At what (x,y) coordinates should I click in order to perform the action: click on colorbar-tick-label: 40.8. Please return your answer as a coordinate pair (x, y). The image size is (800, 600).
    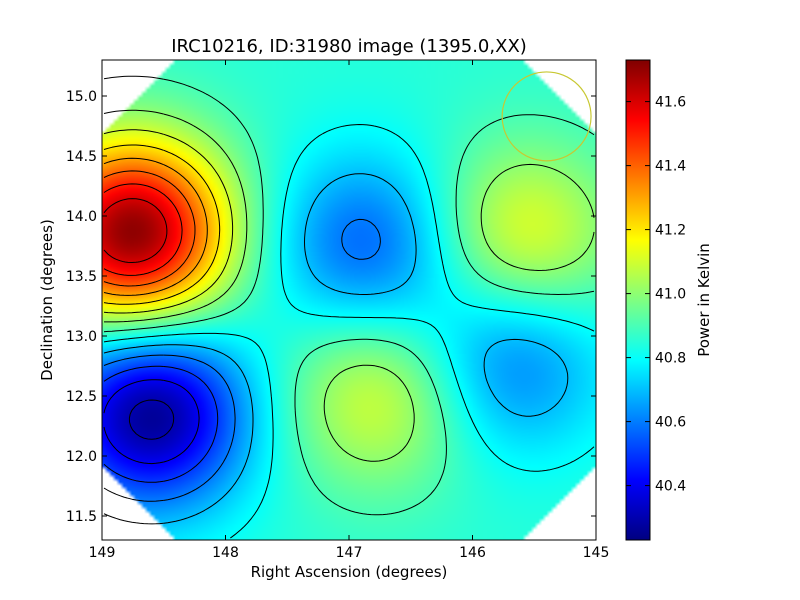
    Looking at the image, I should click on (670, 359).